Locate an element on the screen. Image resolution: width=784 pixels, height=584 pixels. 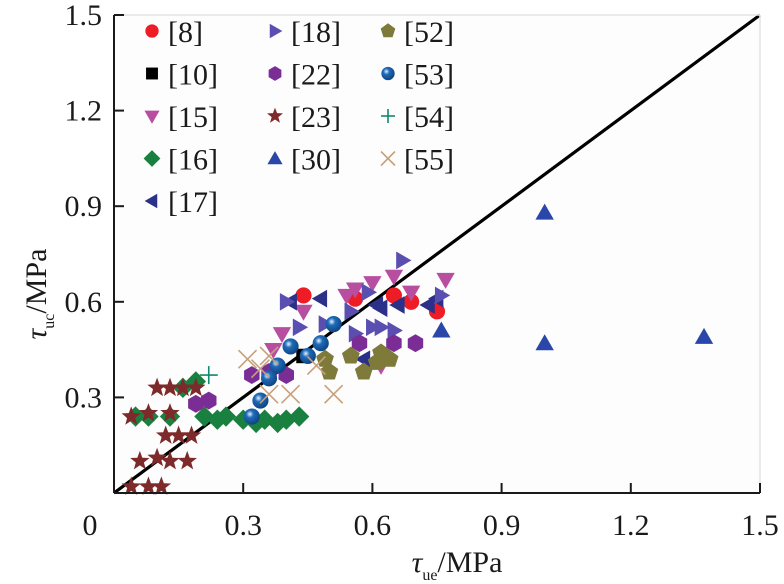
y-tick-label: 0.9 is located at coordinates (84, 206).